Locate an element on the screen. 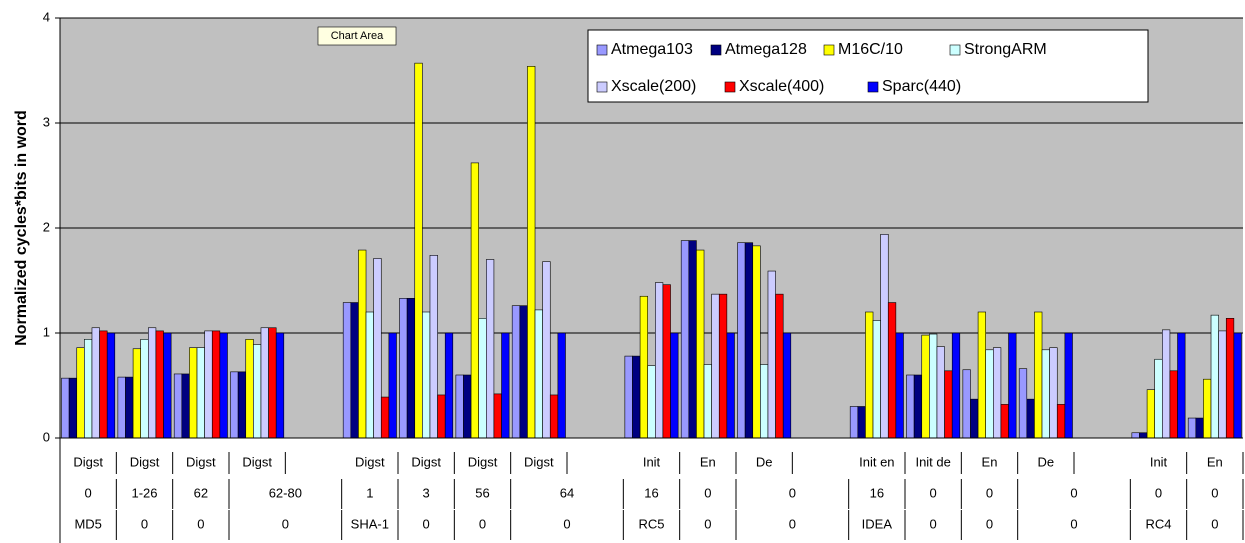 The height and width of the screenshot is (543, 1245). legend-label: StrongARM is located at coordinates (1005, 49).